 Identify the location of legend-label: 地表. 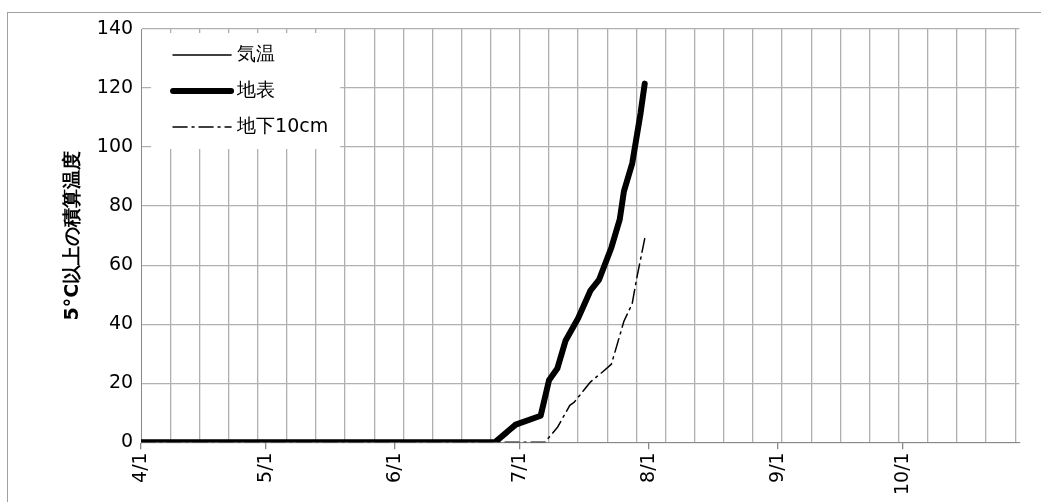
(256, 88).